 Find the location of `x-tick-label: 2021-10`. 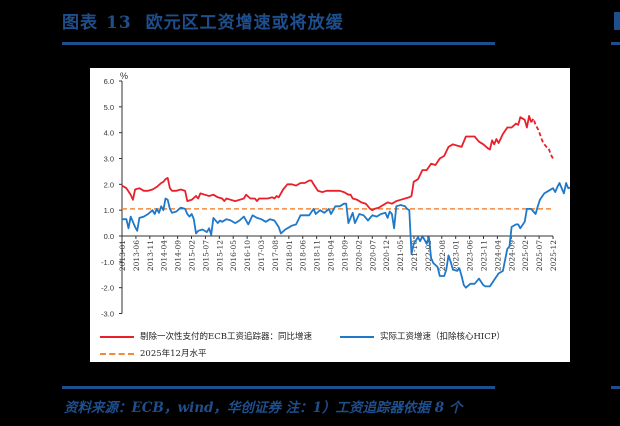

x-tick-label: 2021-10 is located at coordinates (414, 255).